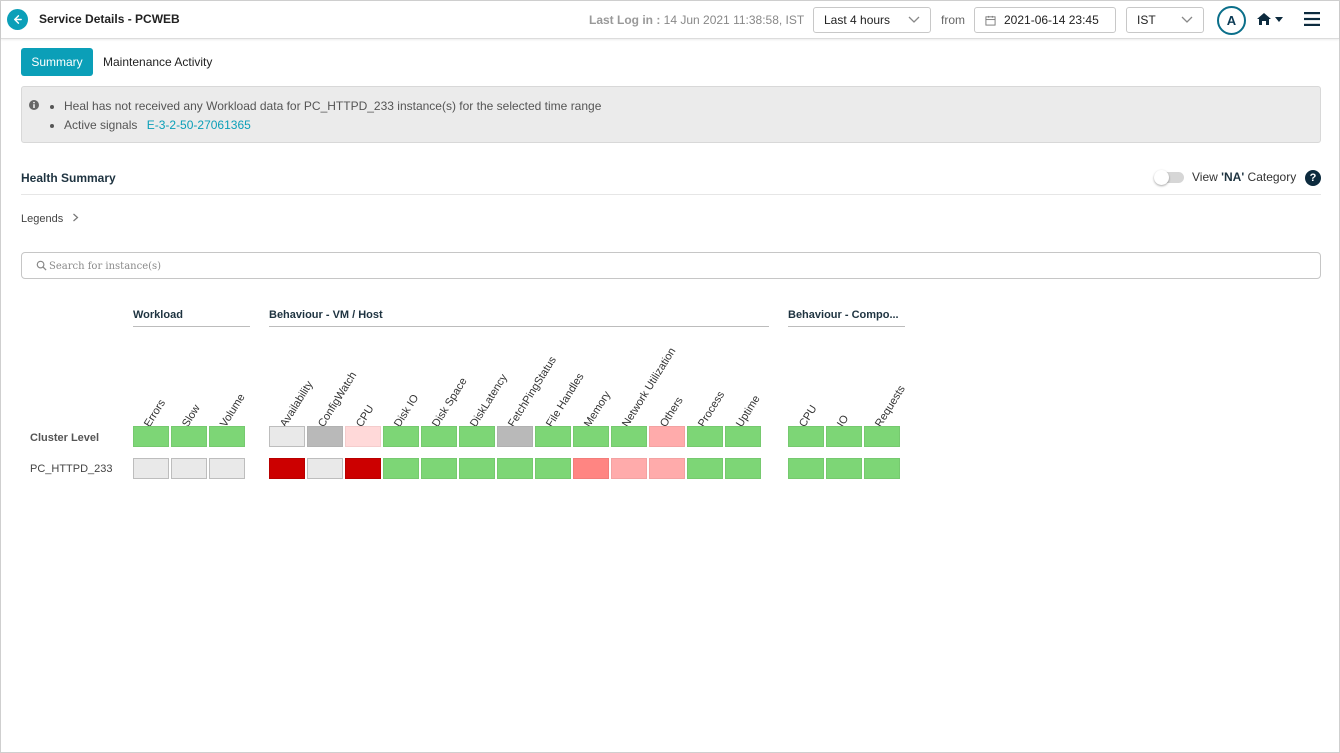 The height and width of the screenshot is (753, 1340). I want to click on timezone-select: IST, so click(1165, 20).